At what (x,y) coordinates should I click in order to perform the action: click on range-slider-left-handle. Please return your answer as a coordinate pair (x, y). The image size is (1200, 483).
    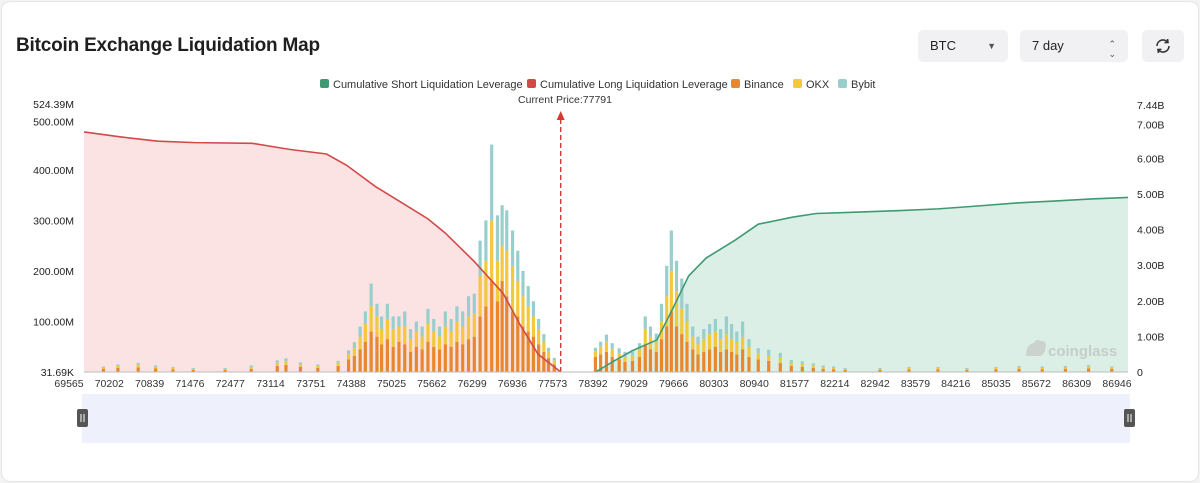
    Looking at the image, I should click on (82, 418).